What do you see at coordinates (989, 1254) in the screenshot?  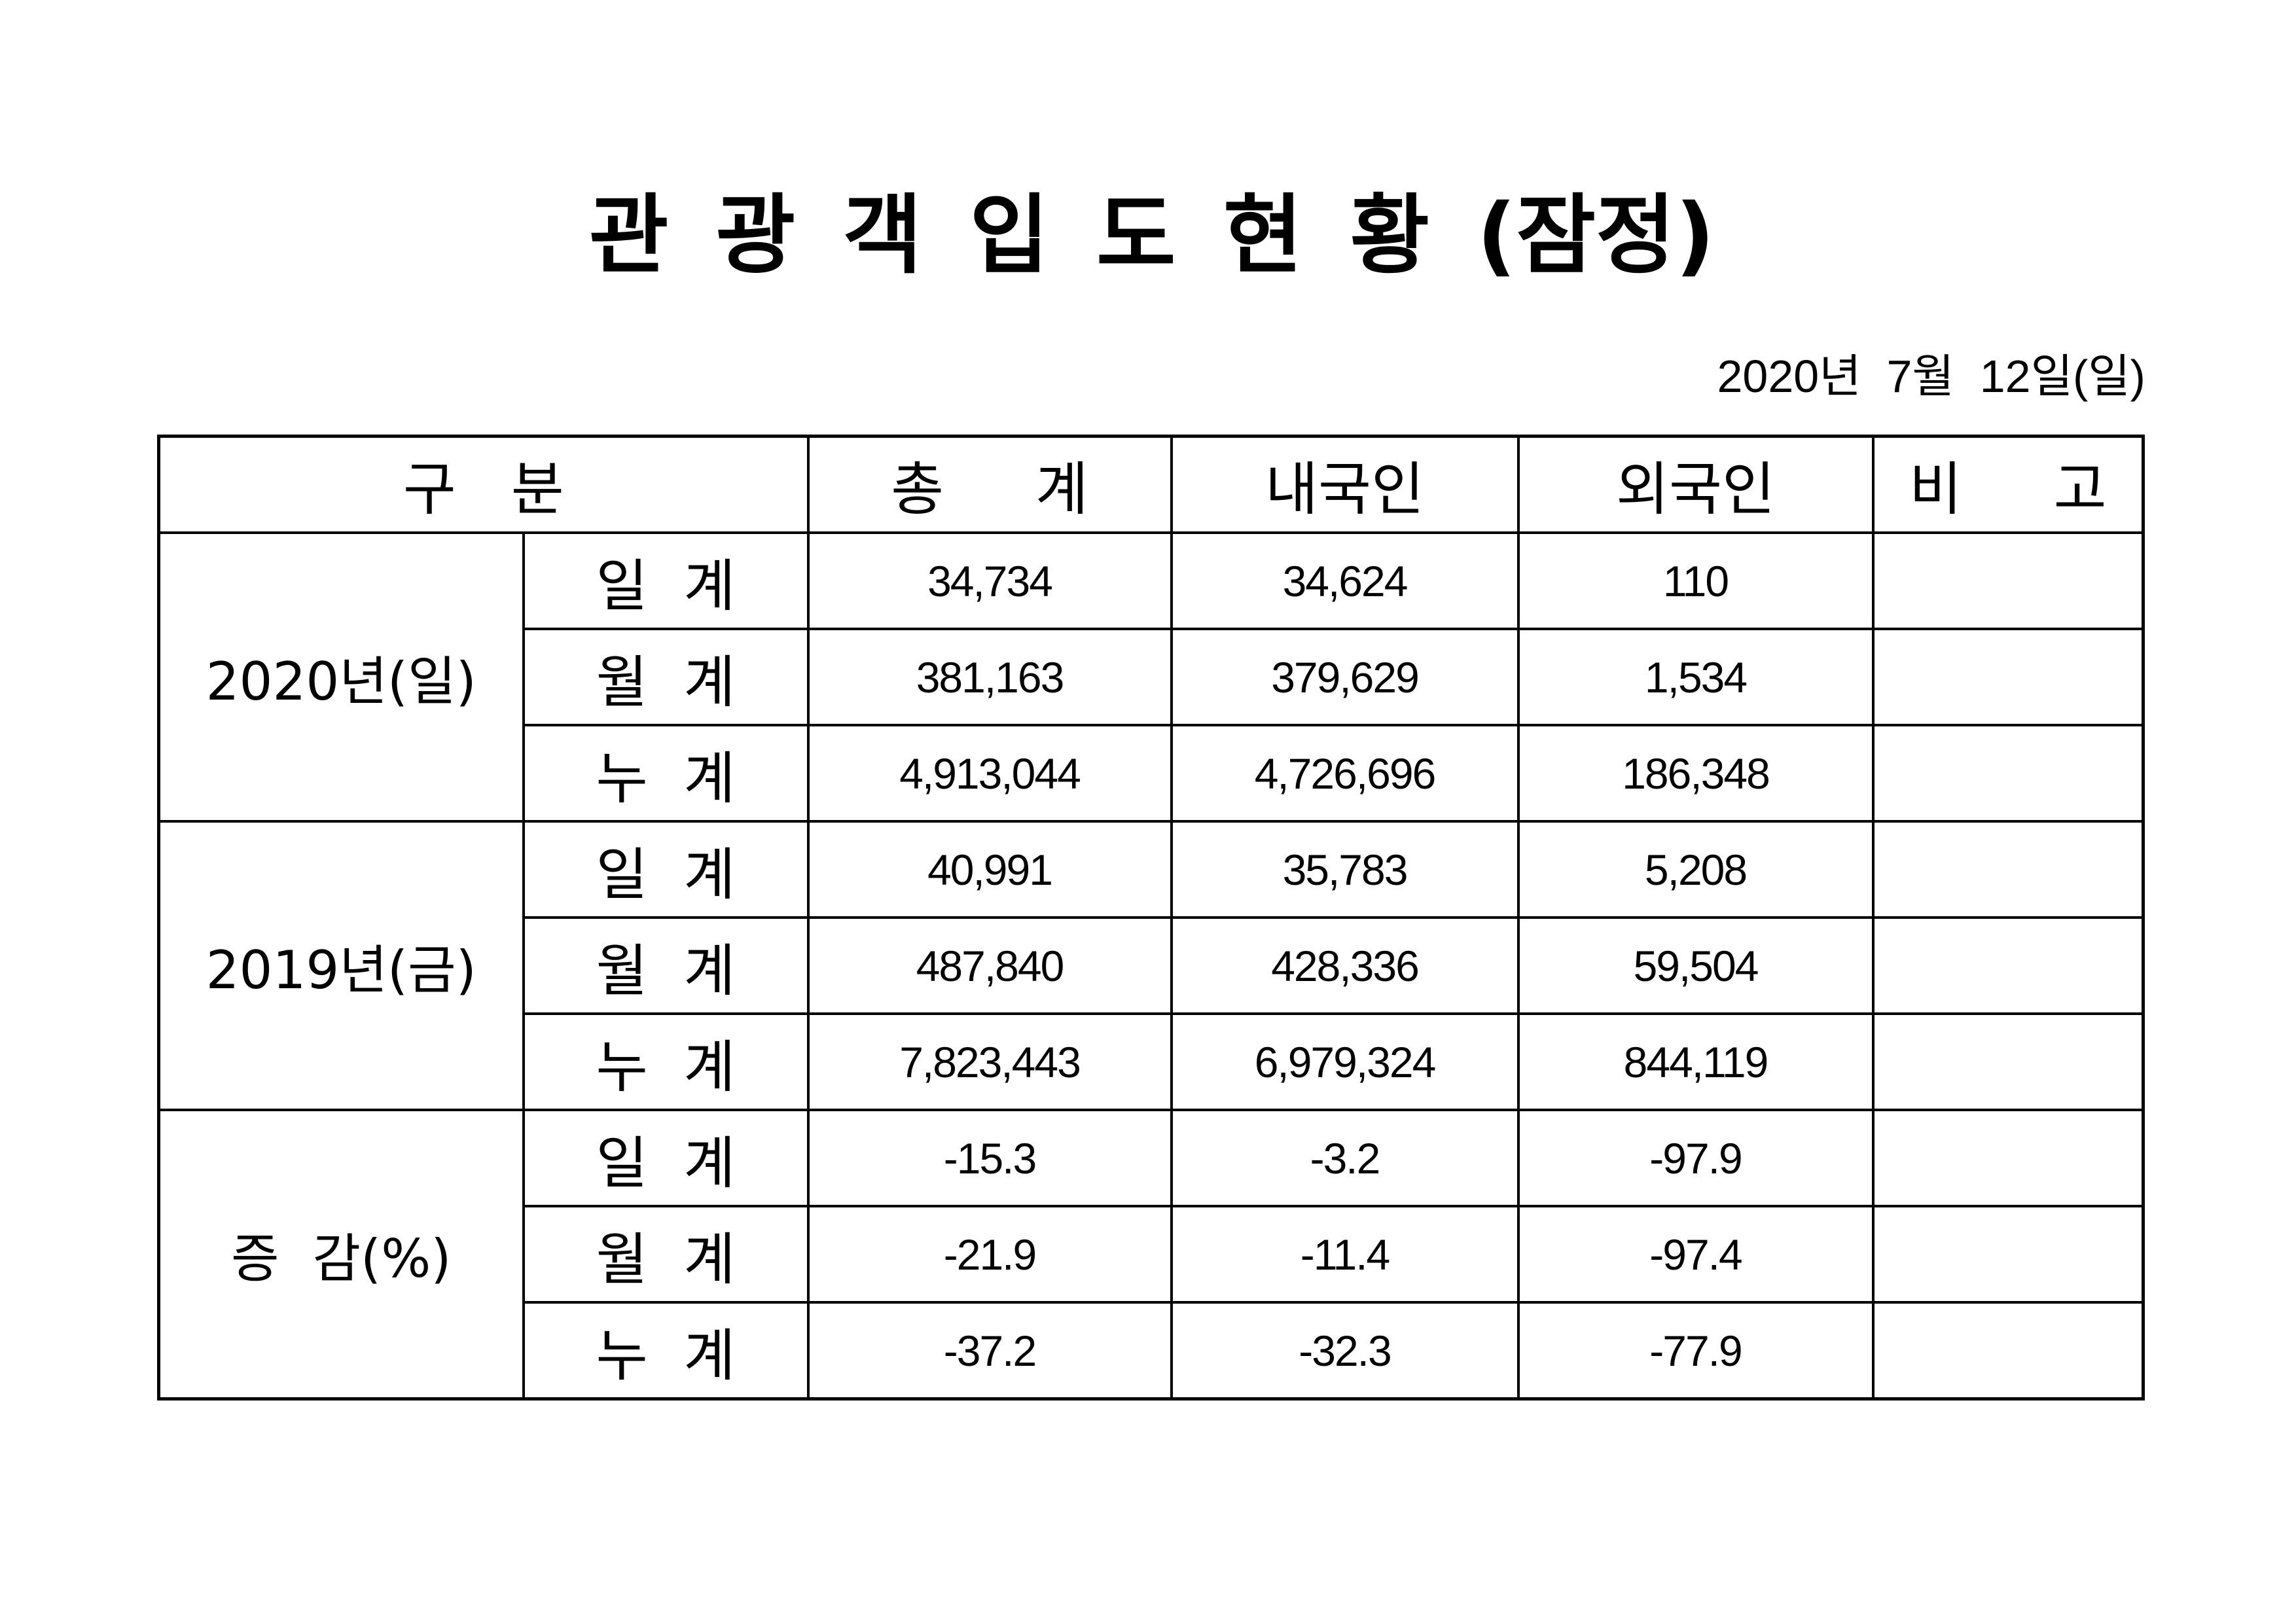 I see `cell-total: -21.9` at bounding box center [989, 1254].